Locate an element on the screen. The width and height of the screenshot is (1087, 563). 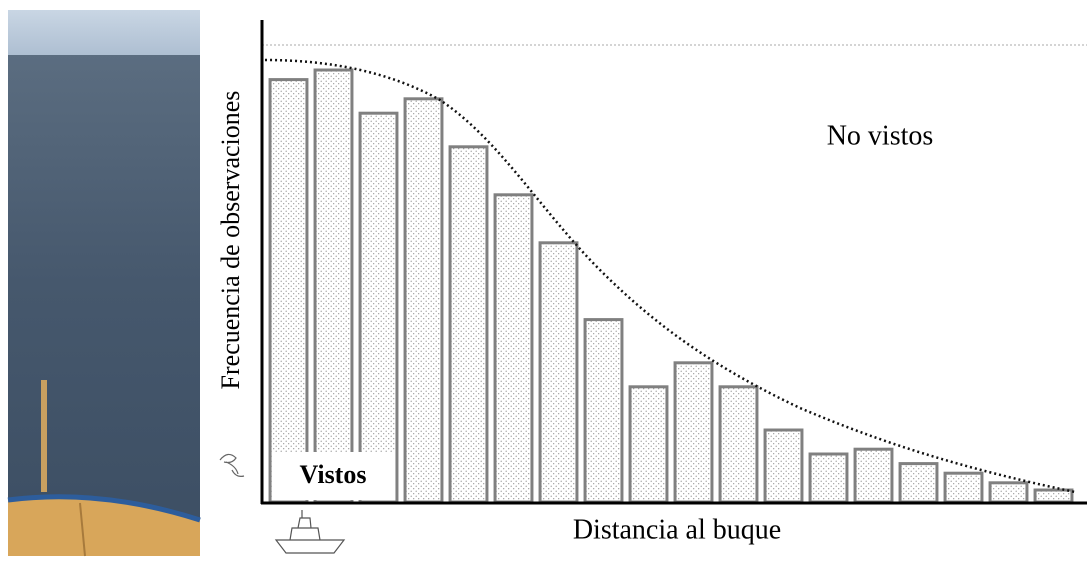
bird-icon is located at coordinates (232, 465).